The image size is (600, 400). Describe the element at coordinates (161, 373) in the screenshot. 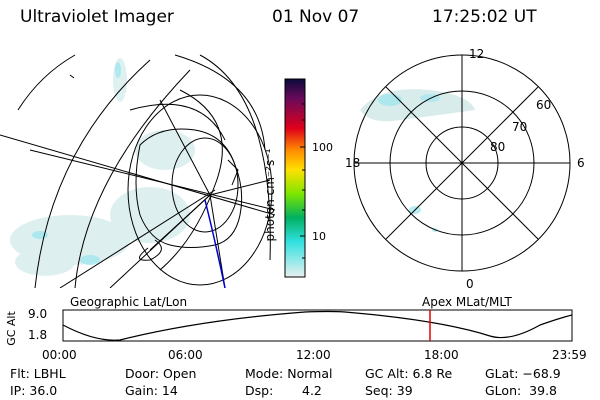

I see `door-status: Door: Open` at that location.